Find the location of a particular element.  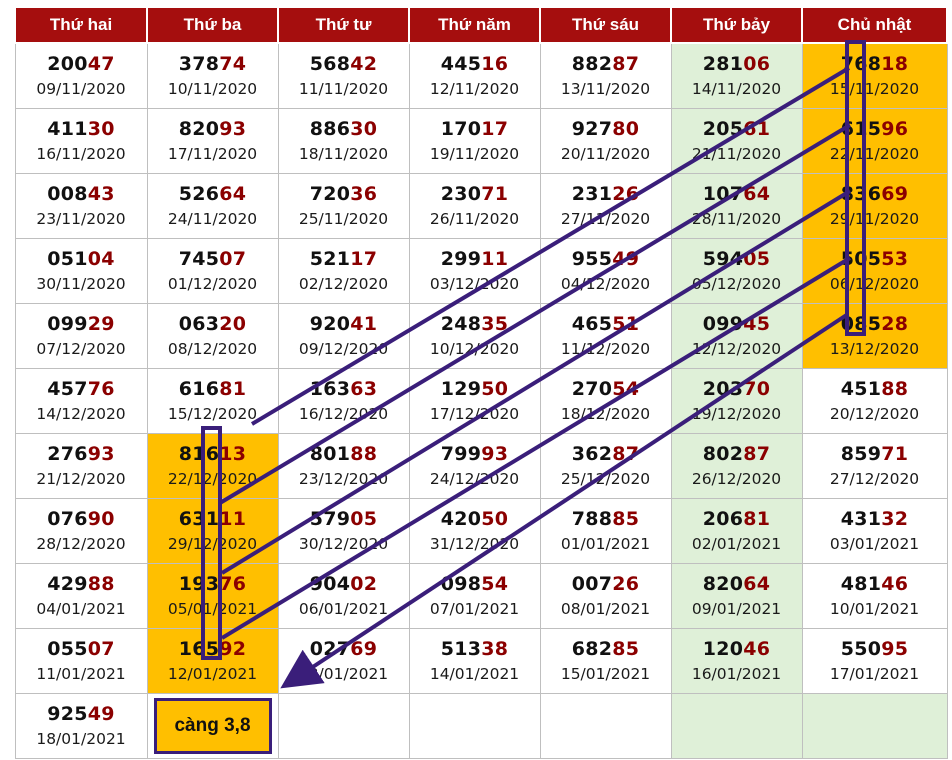

result-number: 37874 is located at coordinates (213, 64).